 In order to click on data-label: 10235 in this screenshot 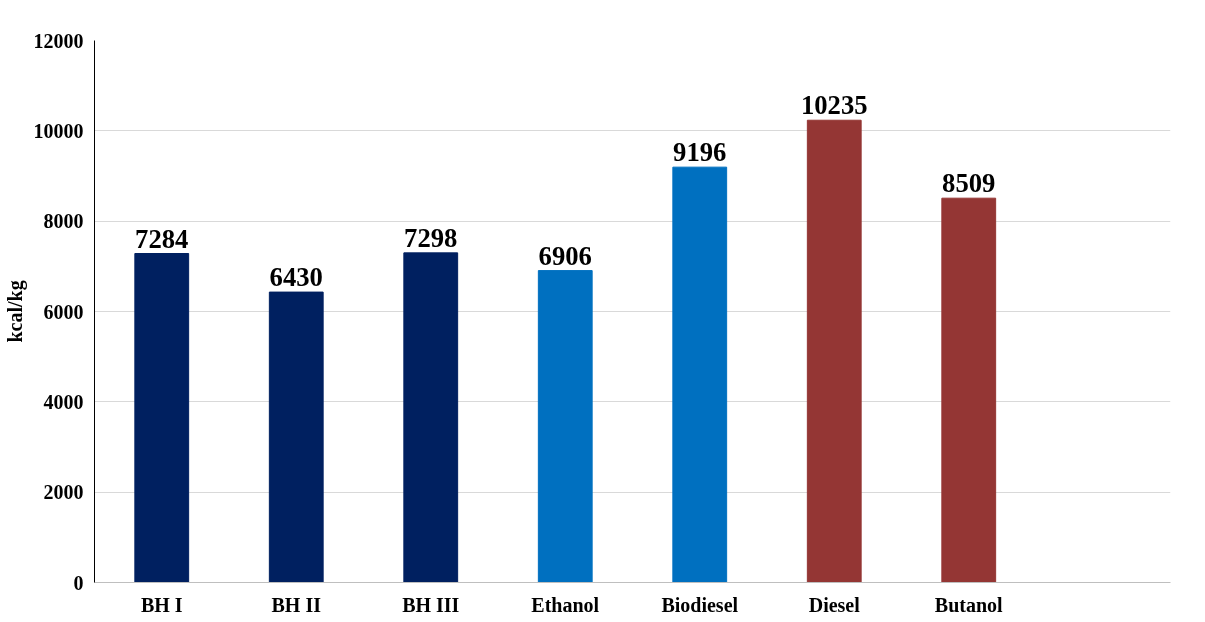, I will do `click(834, 105)`.